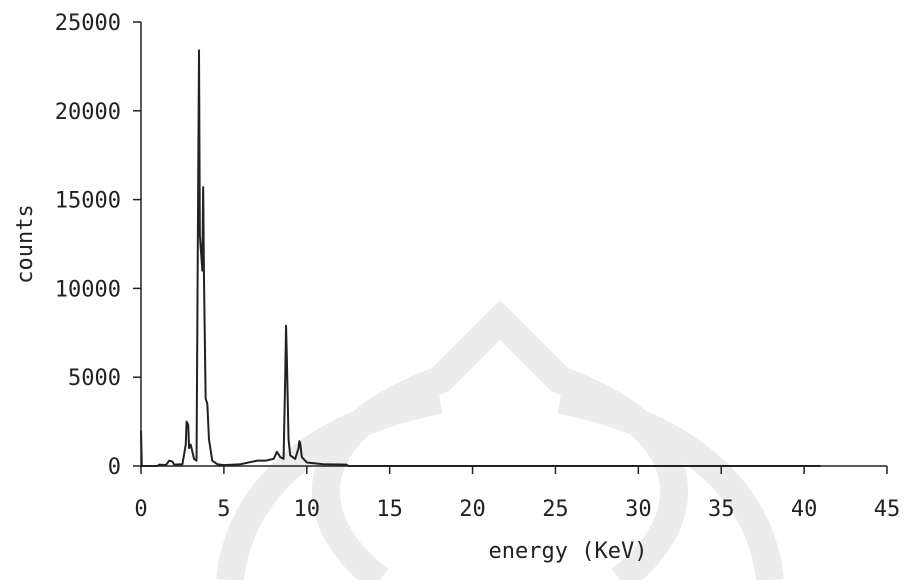 Image resolution: width=912 pixels, height=580 pixels. Describe the element at coordinates (472, 509) in the screenshot. I see `x-tick-label: 20` at that location.